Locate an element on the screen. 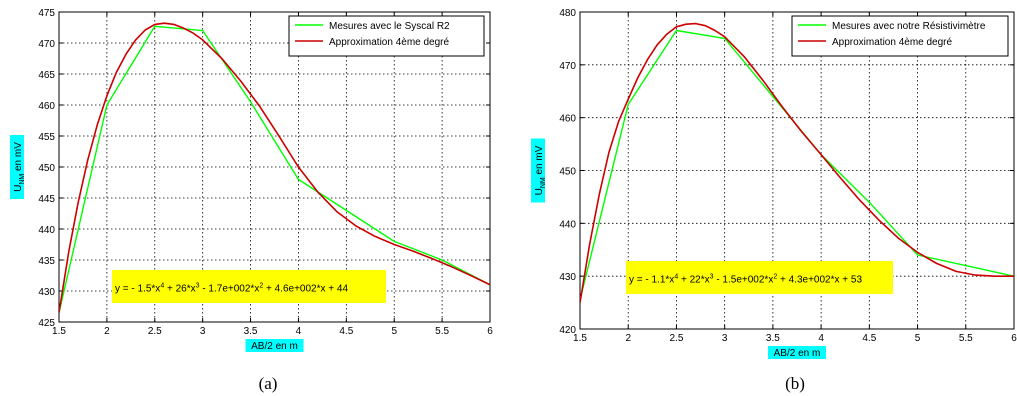 The image size is (1017, 396). legend-entry: Mesures avec notre Résistivimètre is located at coordinates (909, 26).